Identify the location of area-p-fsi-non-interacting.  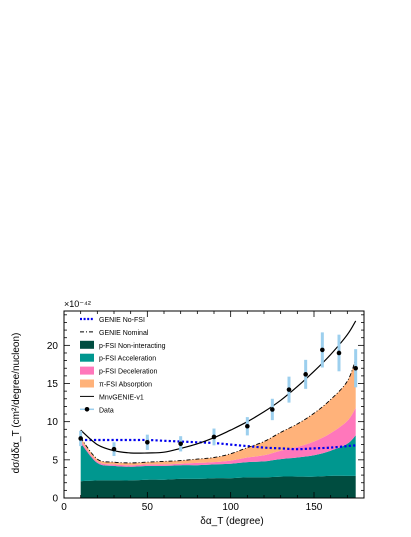
(218, 486).